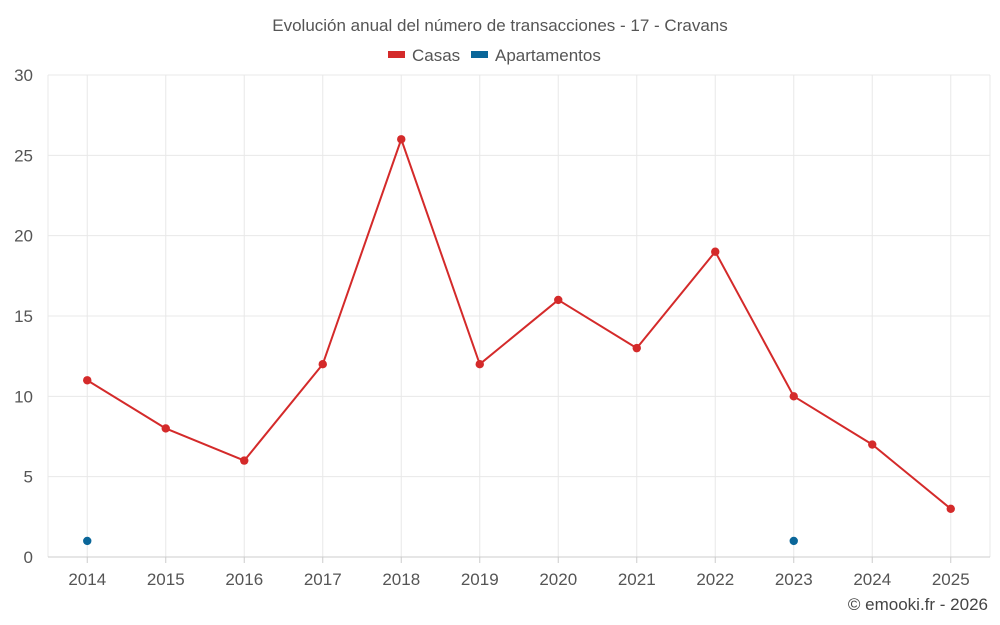 Image resolution: width=1000 pixels, height=625 pixels. I want to click on x-tick-label: 2016, so click(244, 579).